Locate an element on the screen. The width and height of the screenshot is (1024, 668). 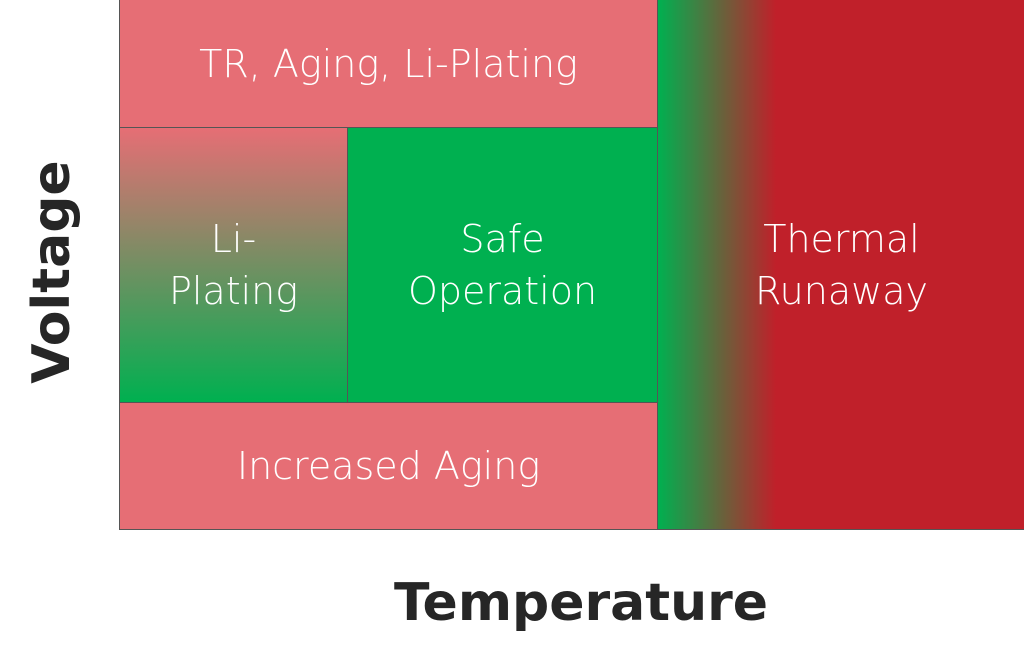
region-label: TR, Aging, Li-Plating is located at coordinates (388, 63).